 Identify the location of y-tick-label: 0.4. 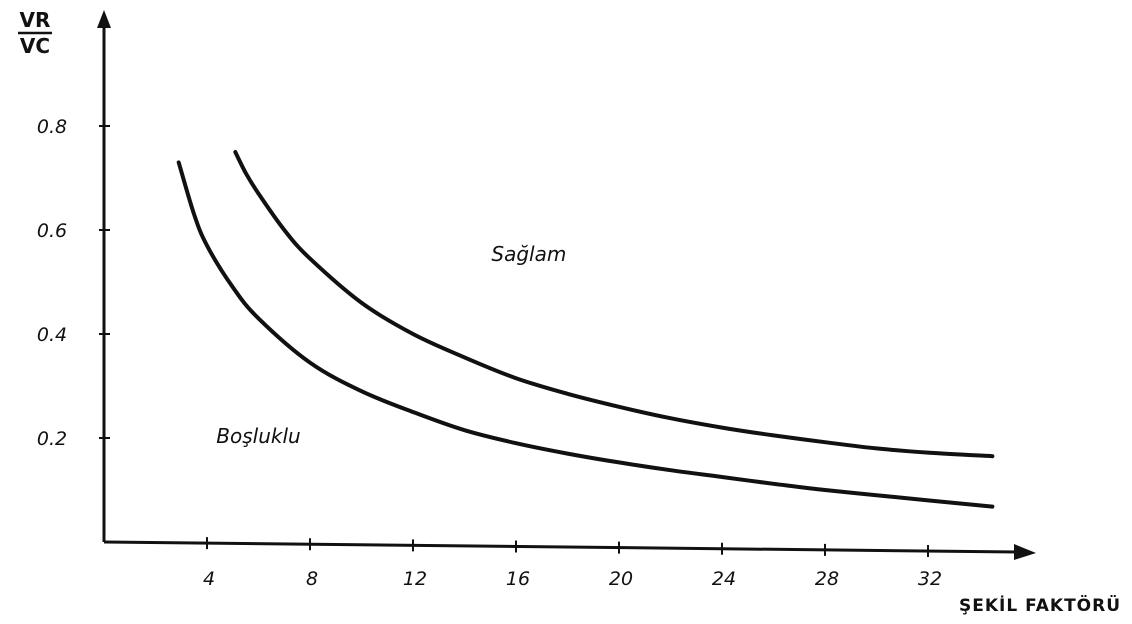
(52, 335).